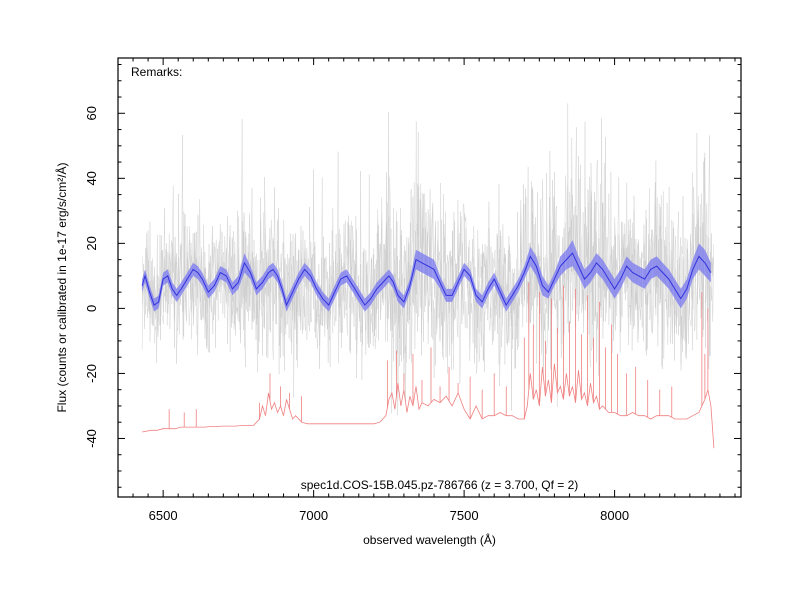 The image size is (800, 600). What do you see at coordinates (91, 438) in the screenshot?
I see `y-tick-label: -40` at bounding box center [91, 438].